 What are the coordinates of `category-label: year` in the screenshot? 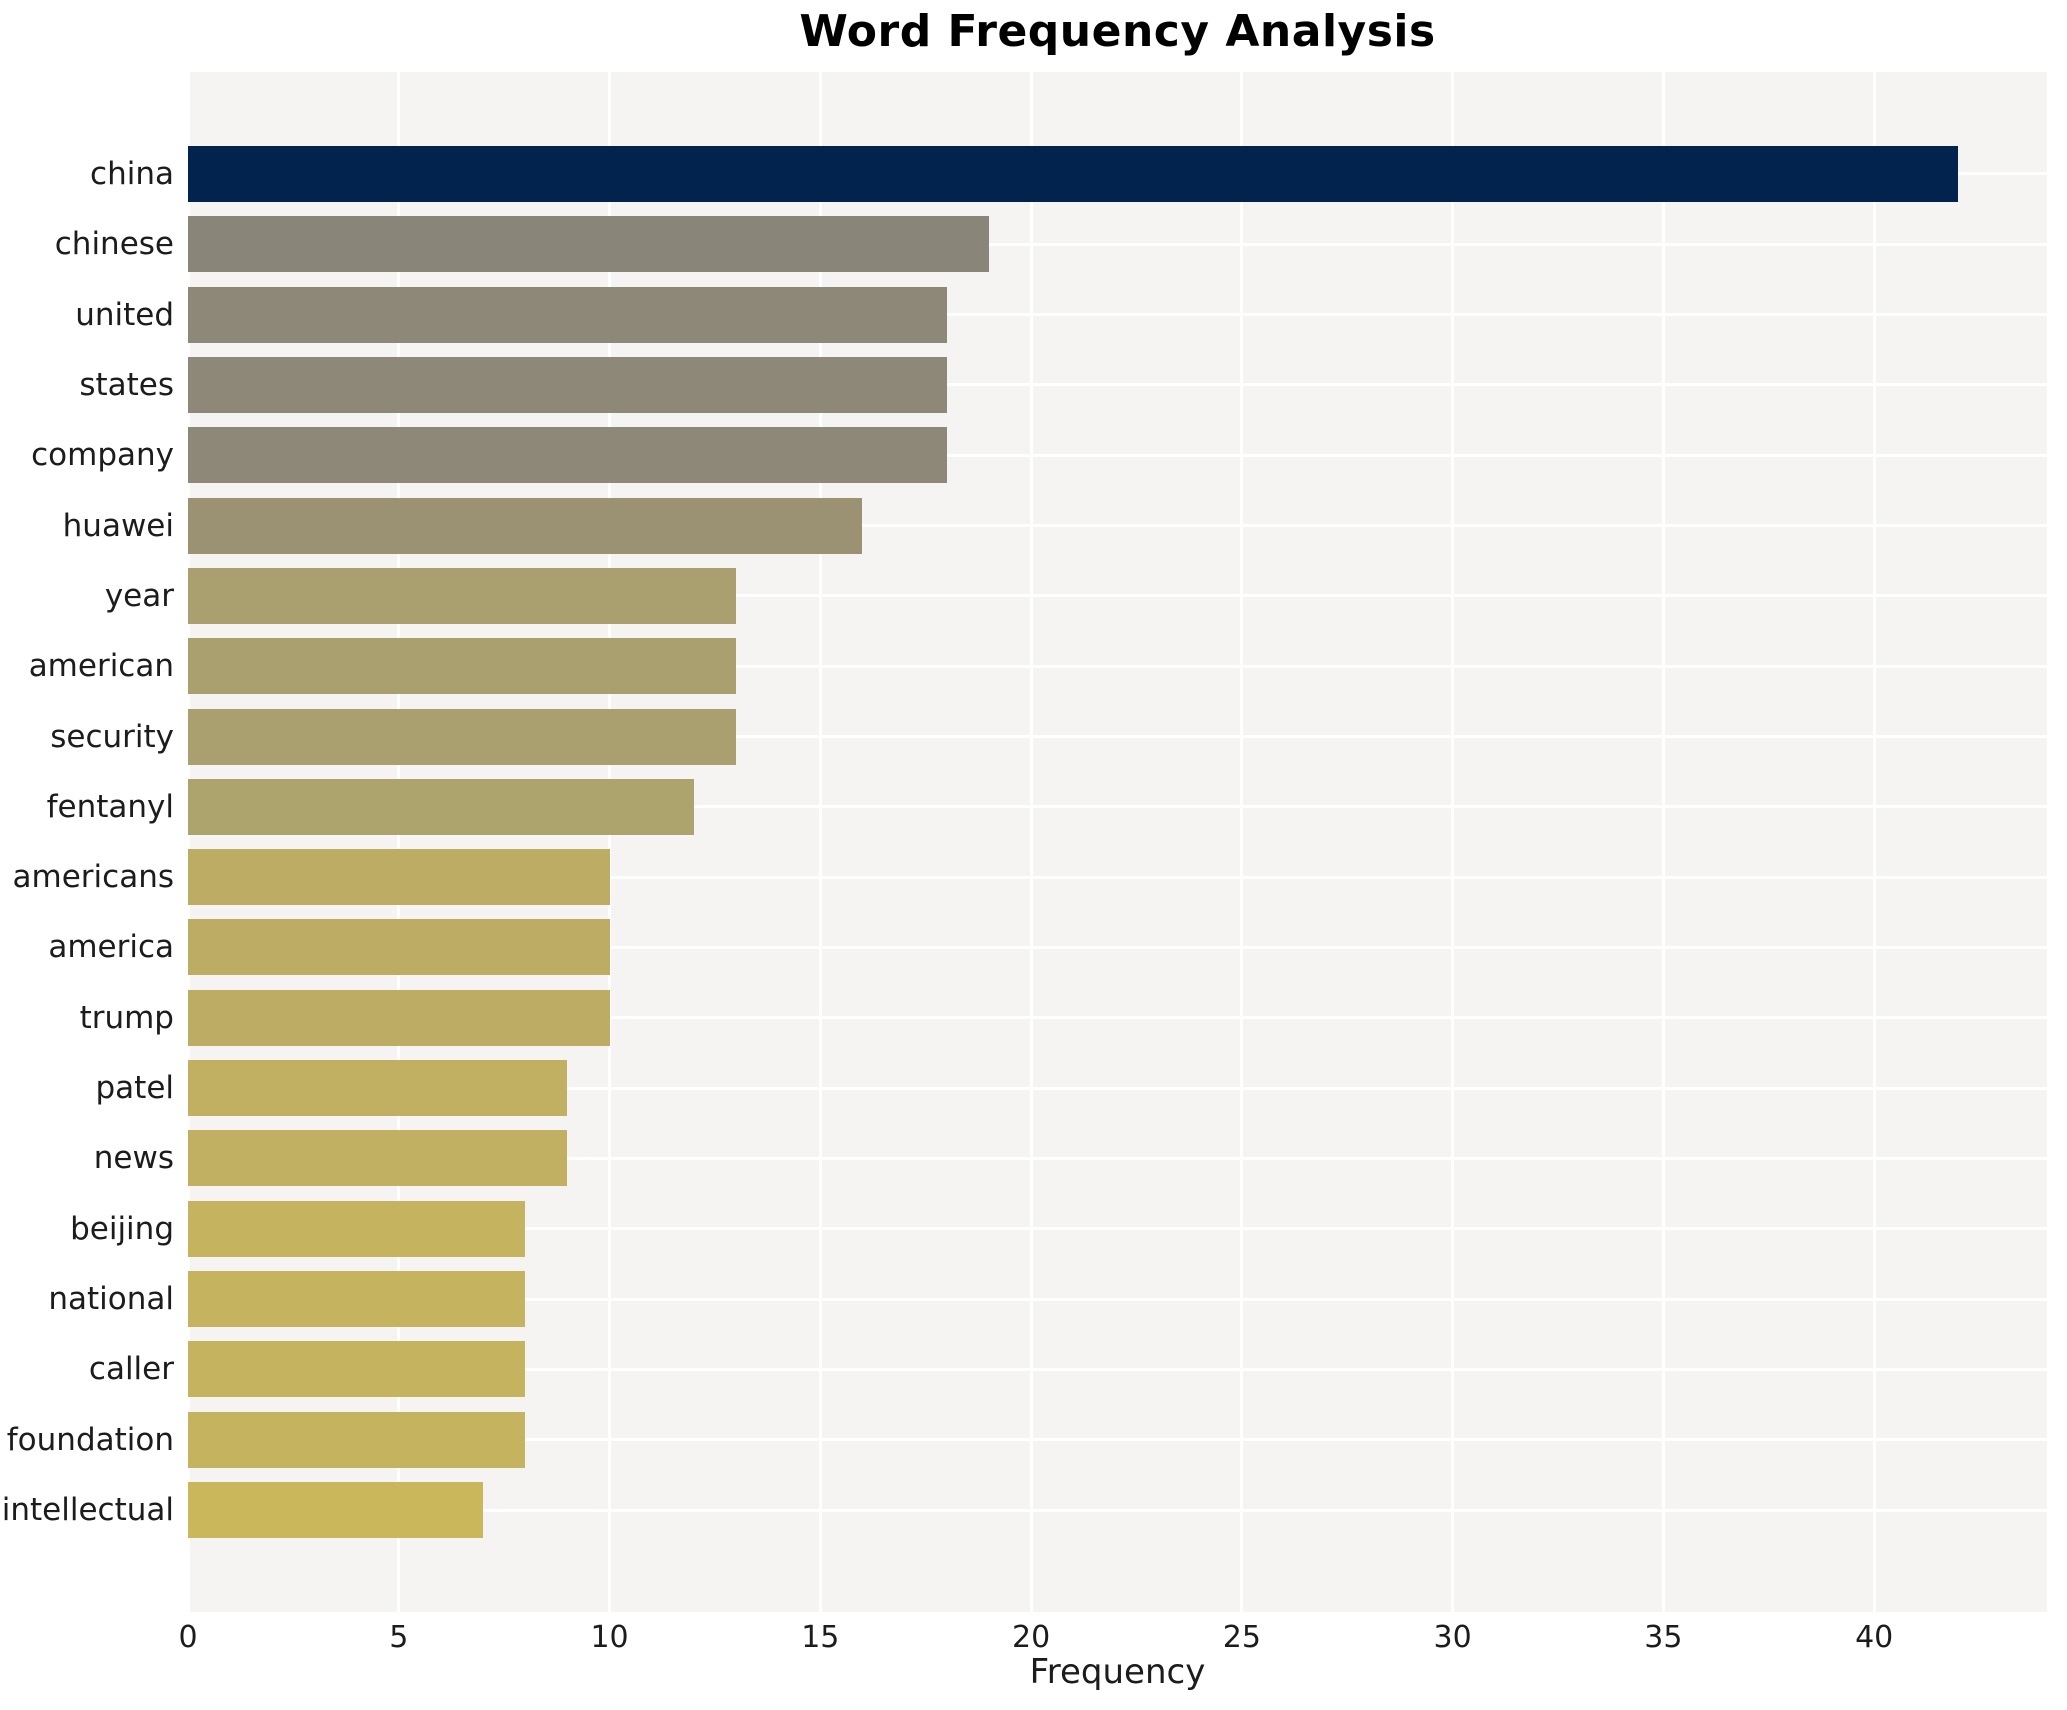 It's located at (139, 595).